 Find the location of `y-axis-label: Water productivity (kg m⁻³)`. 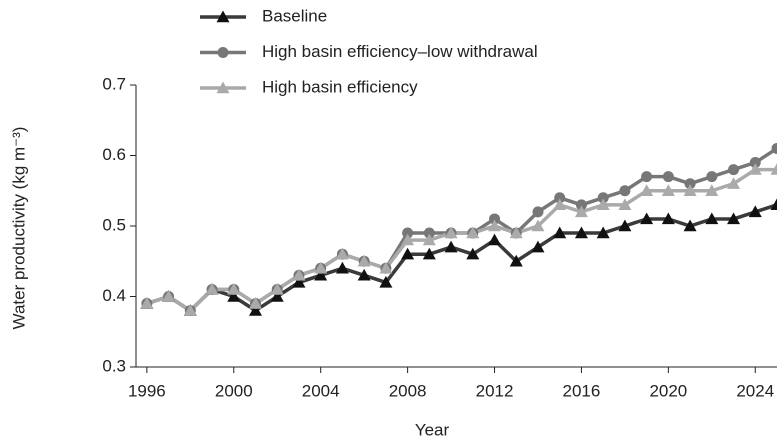

y-axis-label: Water productivity (kg m⁻³) is located at coordinates (18, 228).